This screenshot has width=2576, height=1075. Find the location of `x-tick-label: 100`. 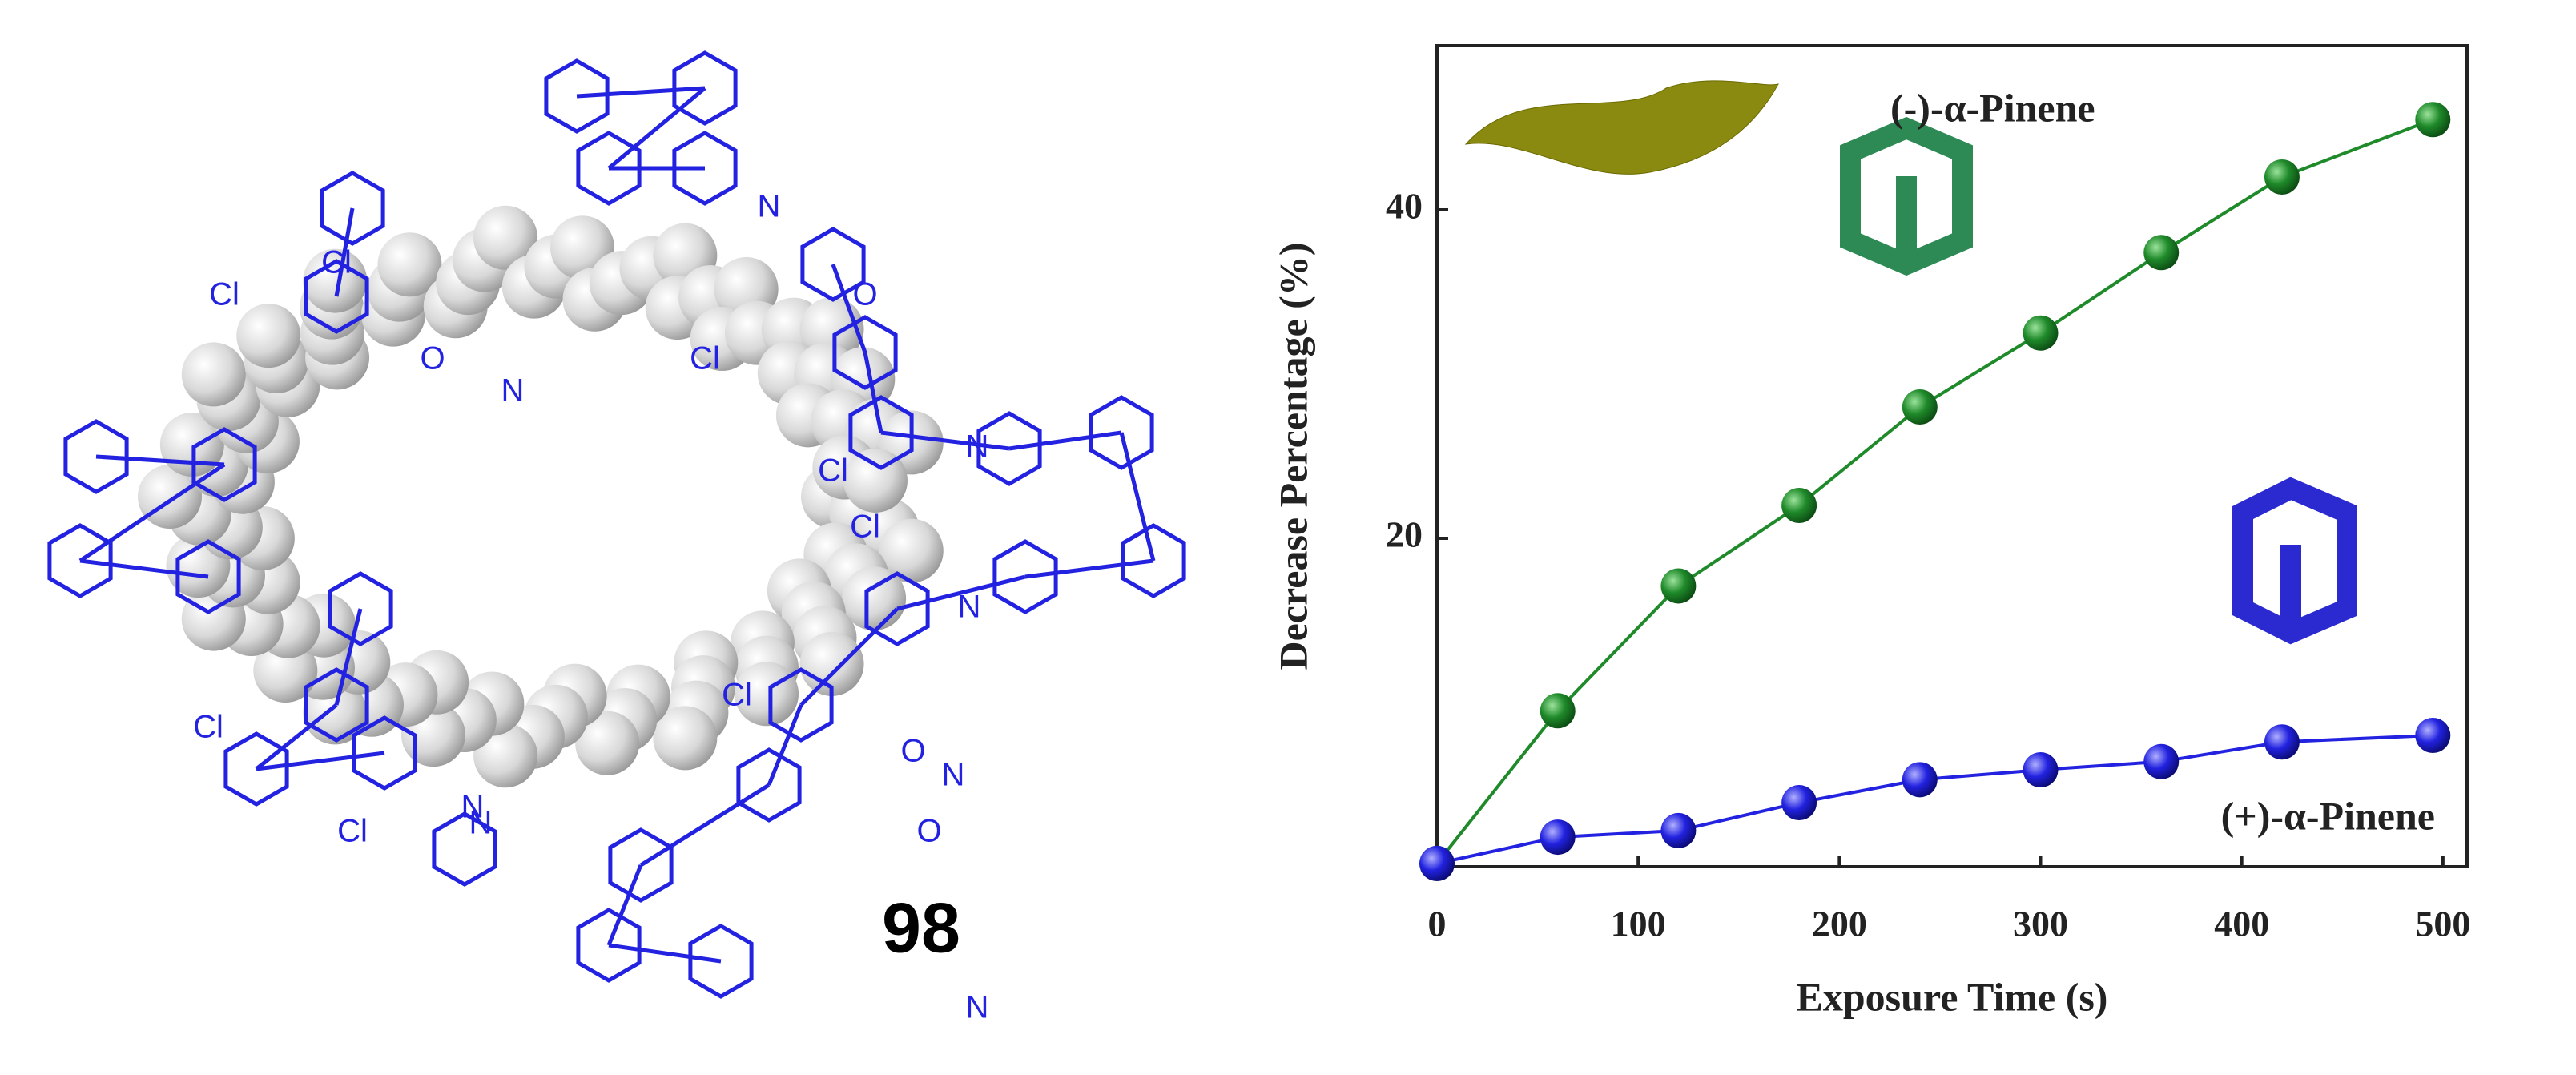

x-tick-label: 100 is located at coordinates (1639, 924).